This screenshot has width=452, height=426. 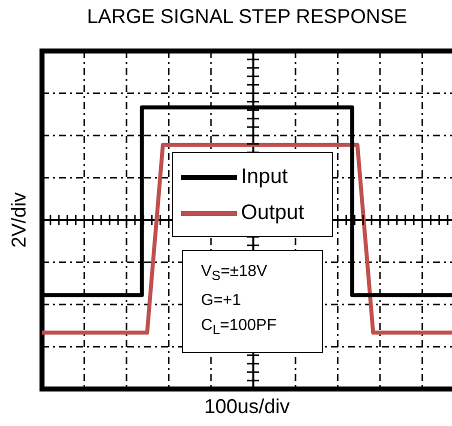 What do you see at coordinates (272, 213) in the screenshot?
I see `legend-label: Output` at bounding box center [272, 213].